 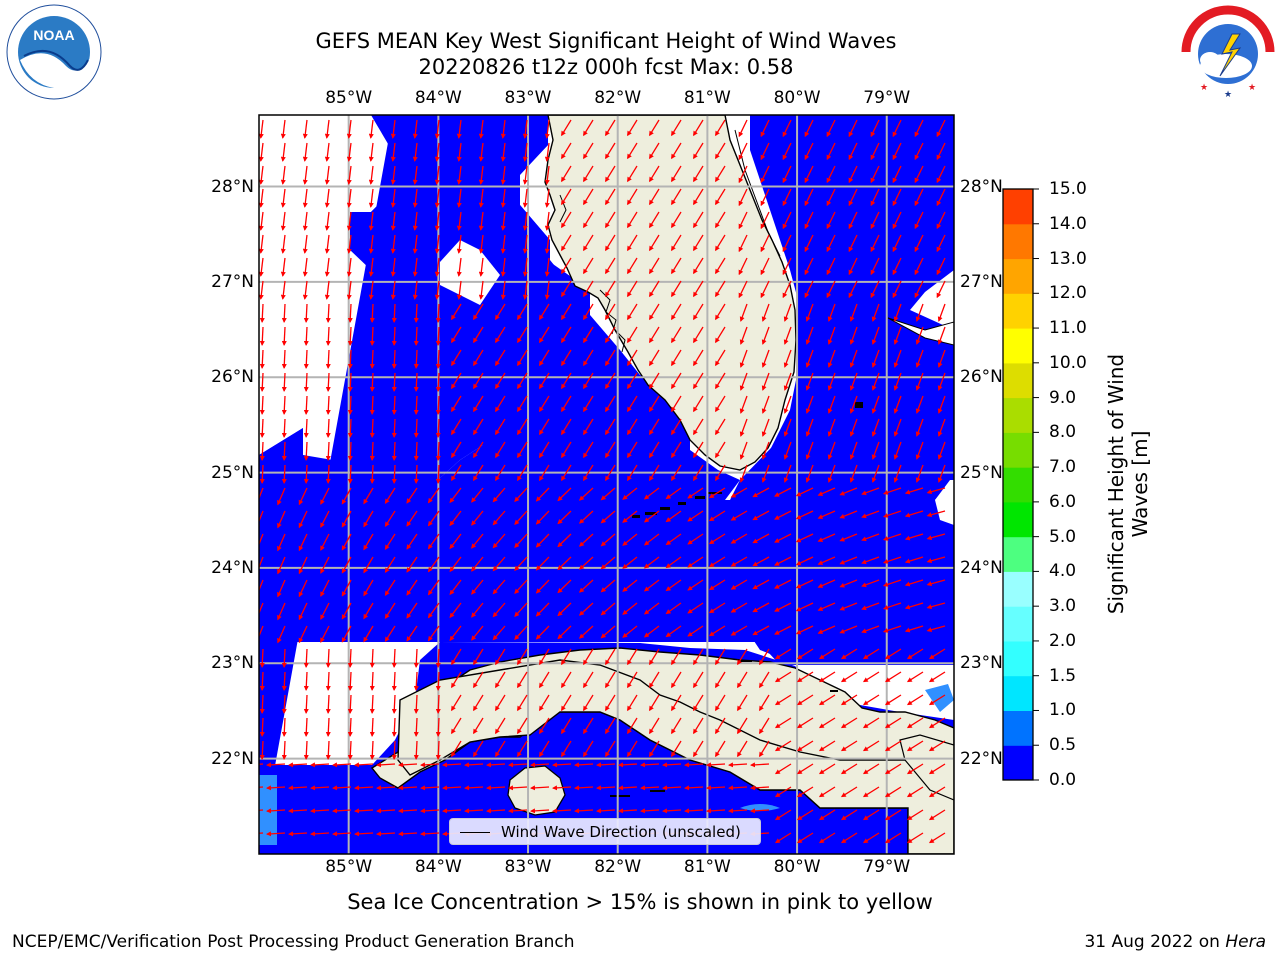 I want to click on lat-label-left: 22°N, so click(x=232, y=758).